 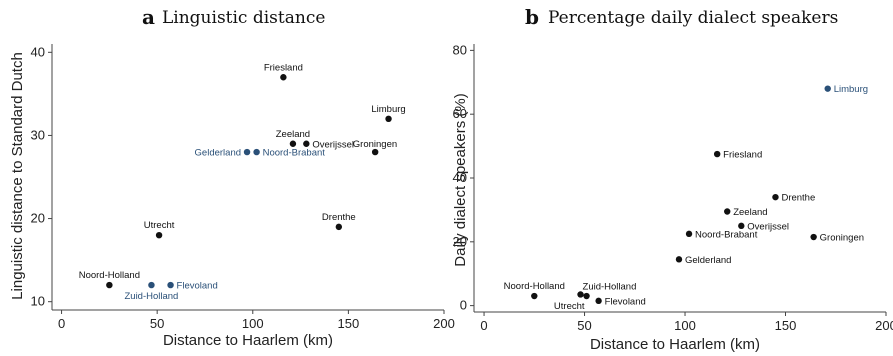 What do you see at coordinates (388, 119) in the screenshot?
I see `panel-a-point-limburg` at bounding box center [388, 119].